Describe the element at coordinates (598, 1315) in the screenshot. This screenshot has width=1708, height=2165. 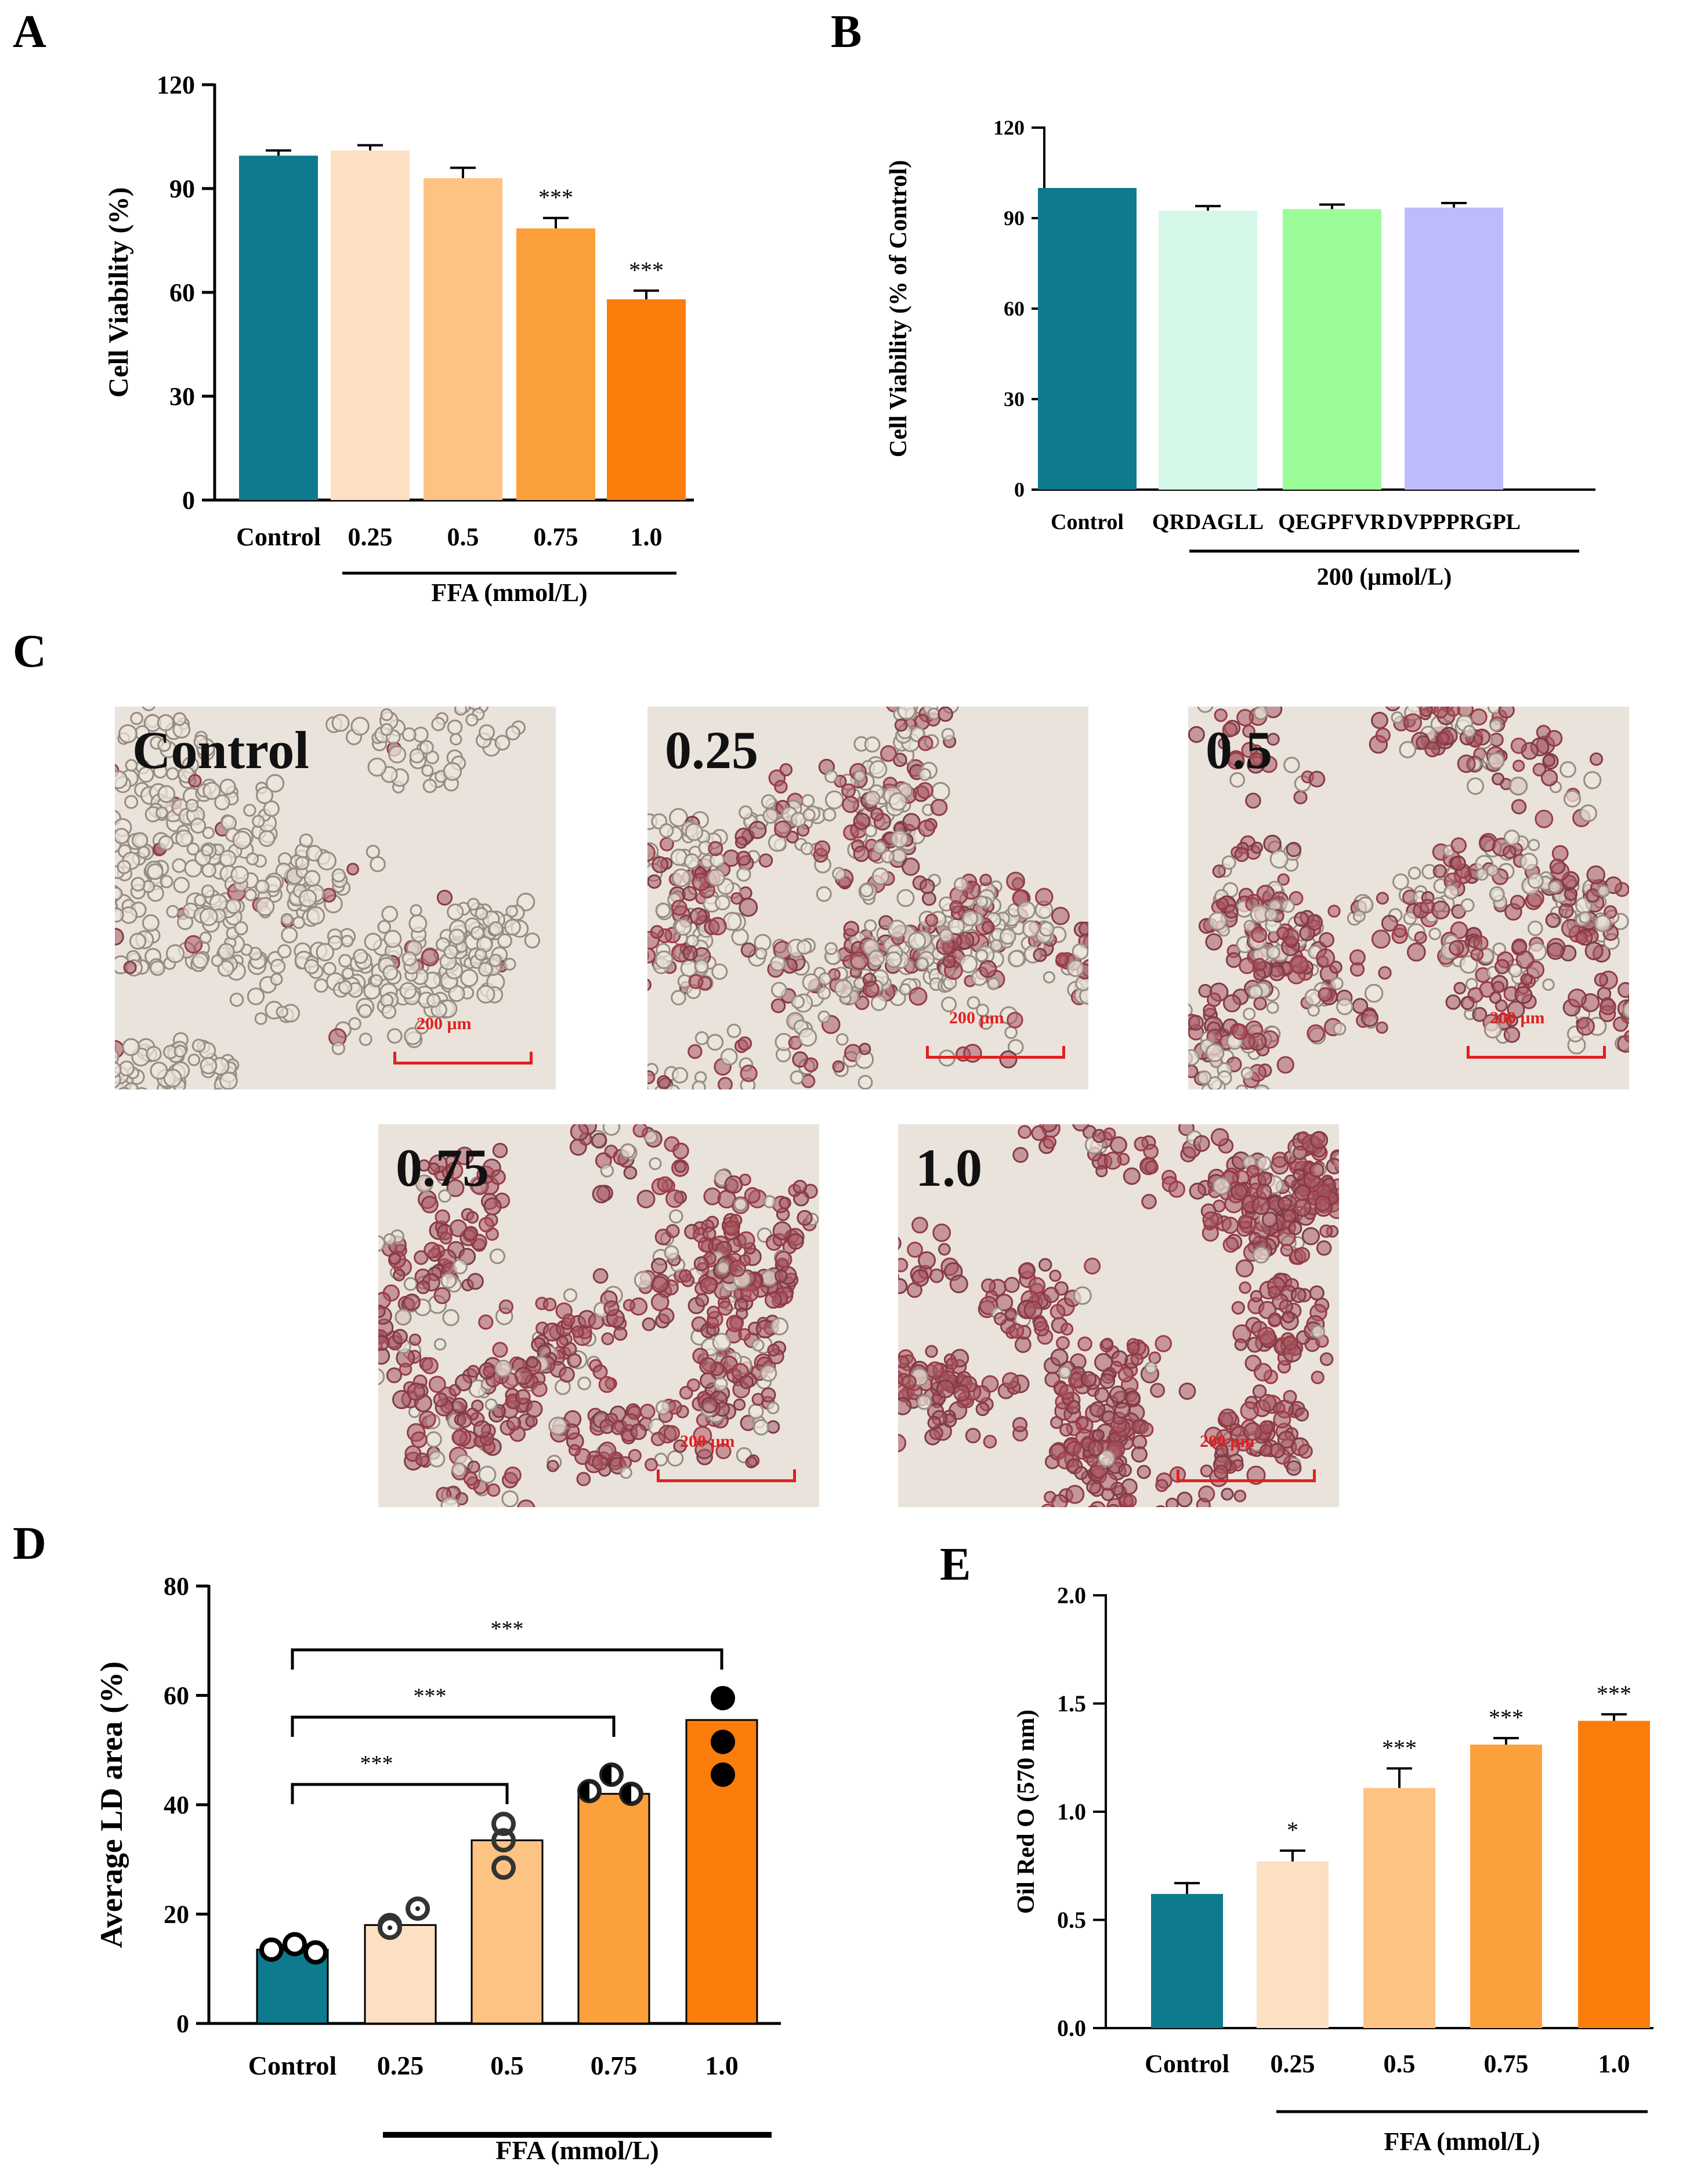
I see `cell-texture` at that location.